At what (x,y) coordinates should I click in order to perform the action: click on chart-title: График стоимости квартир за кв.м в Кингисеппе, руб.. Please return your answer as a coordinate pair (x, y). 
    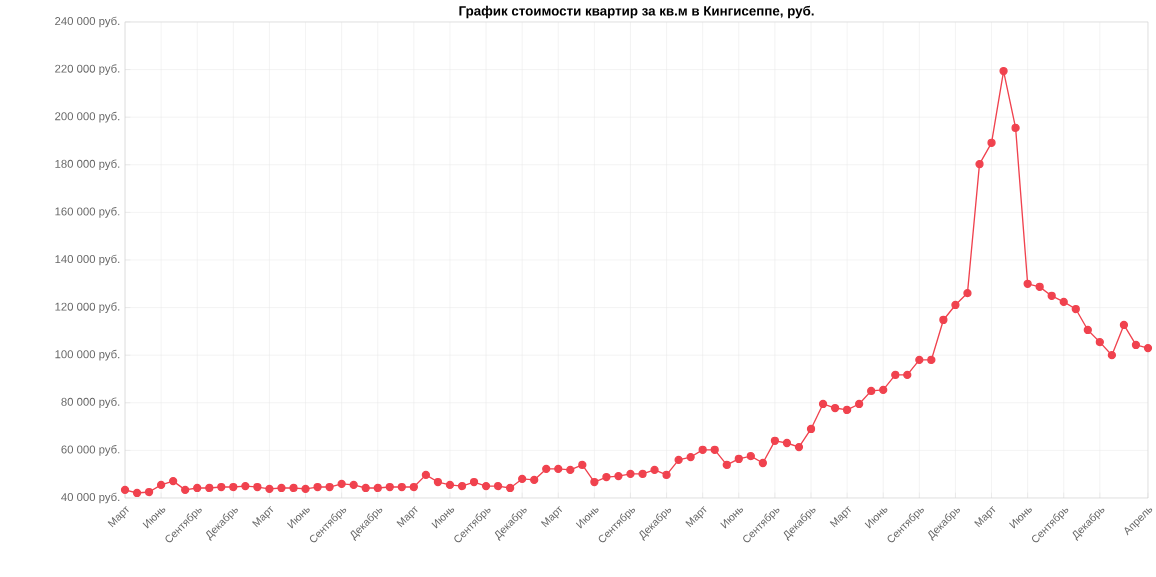
    Looking at the image, I should click on (636, 12).